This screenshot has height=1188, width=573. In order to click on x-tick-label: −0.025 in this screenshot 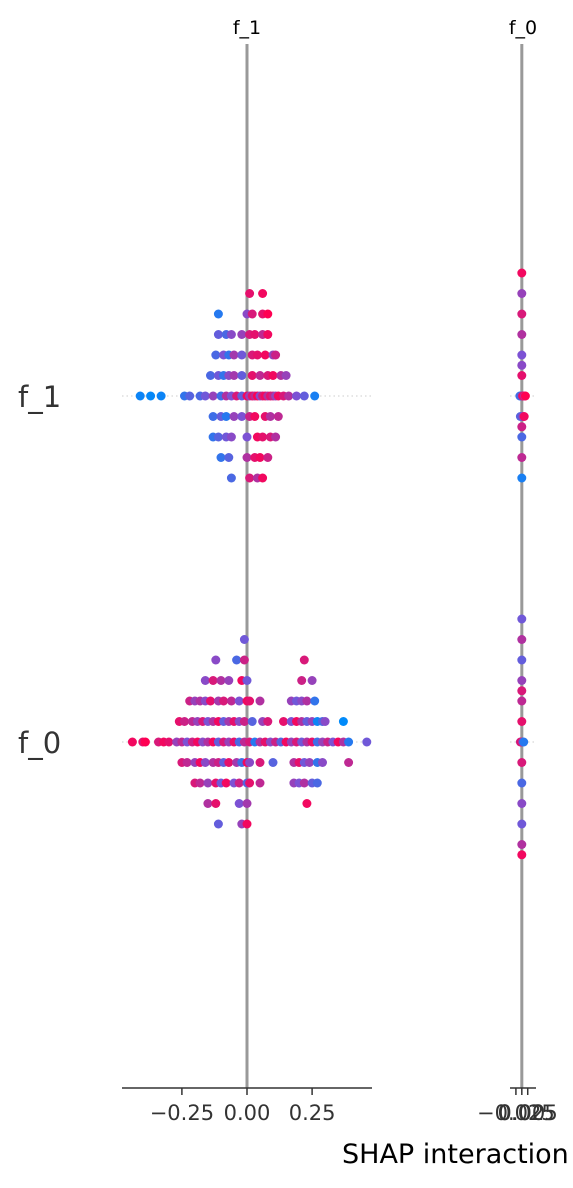, I will do `click(516, 1113)`.